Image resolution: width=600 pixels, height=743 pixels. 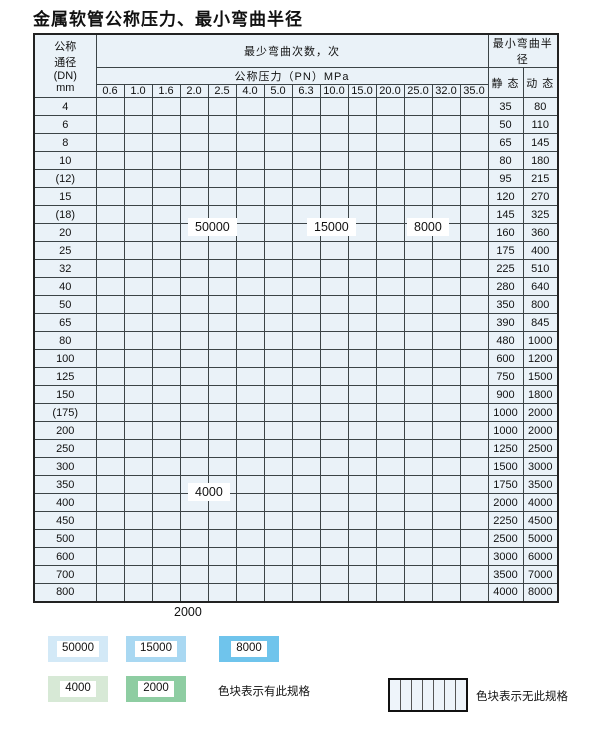 I want to click on dynamic-radius-cell: 2500, so click(x=540, y=448).